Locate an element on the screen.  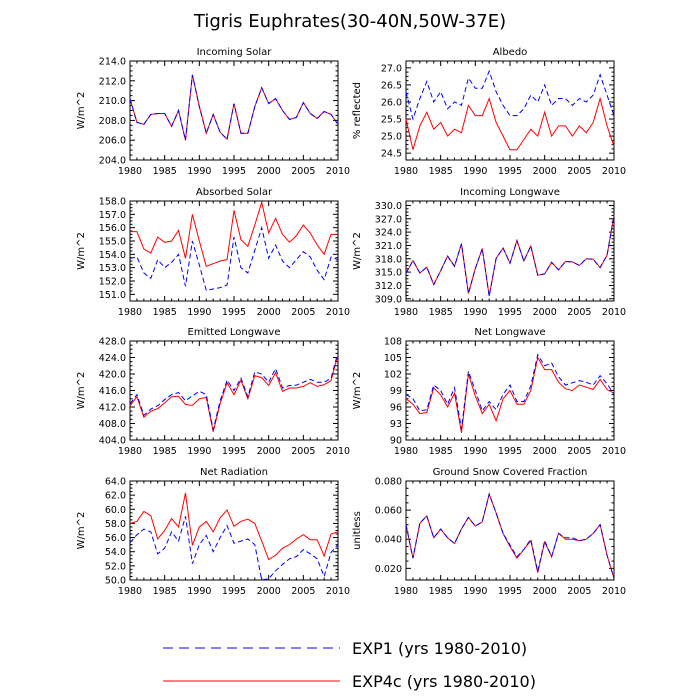
panel-title: Incoming Longwave is located at coordinates (510, 192).